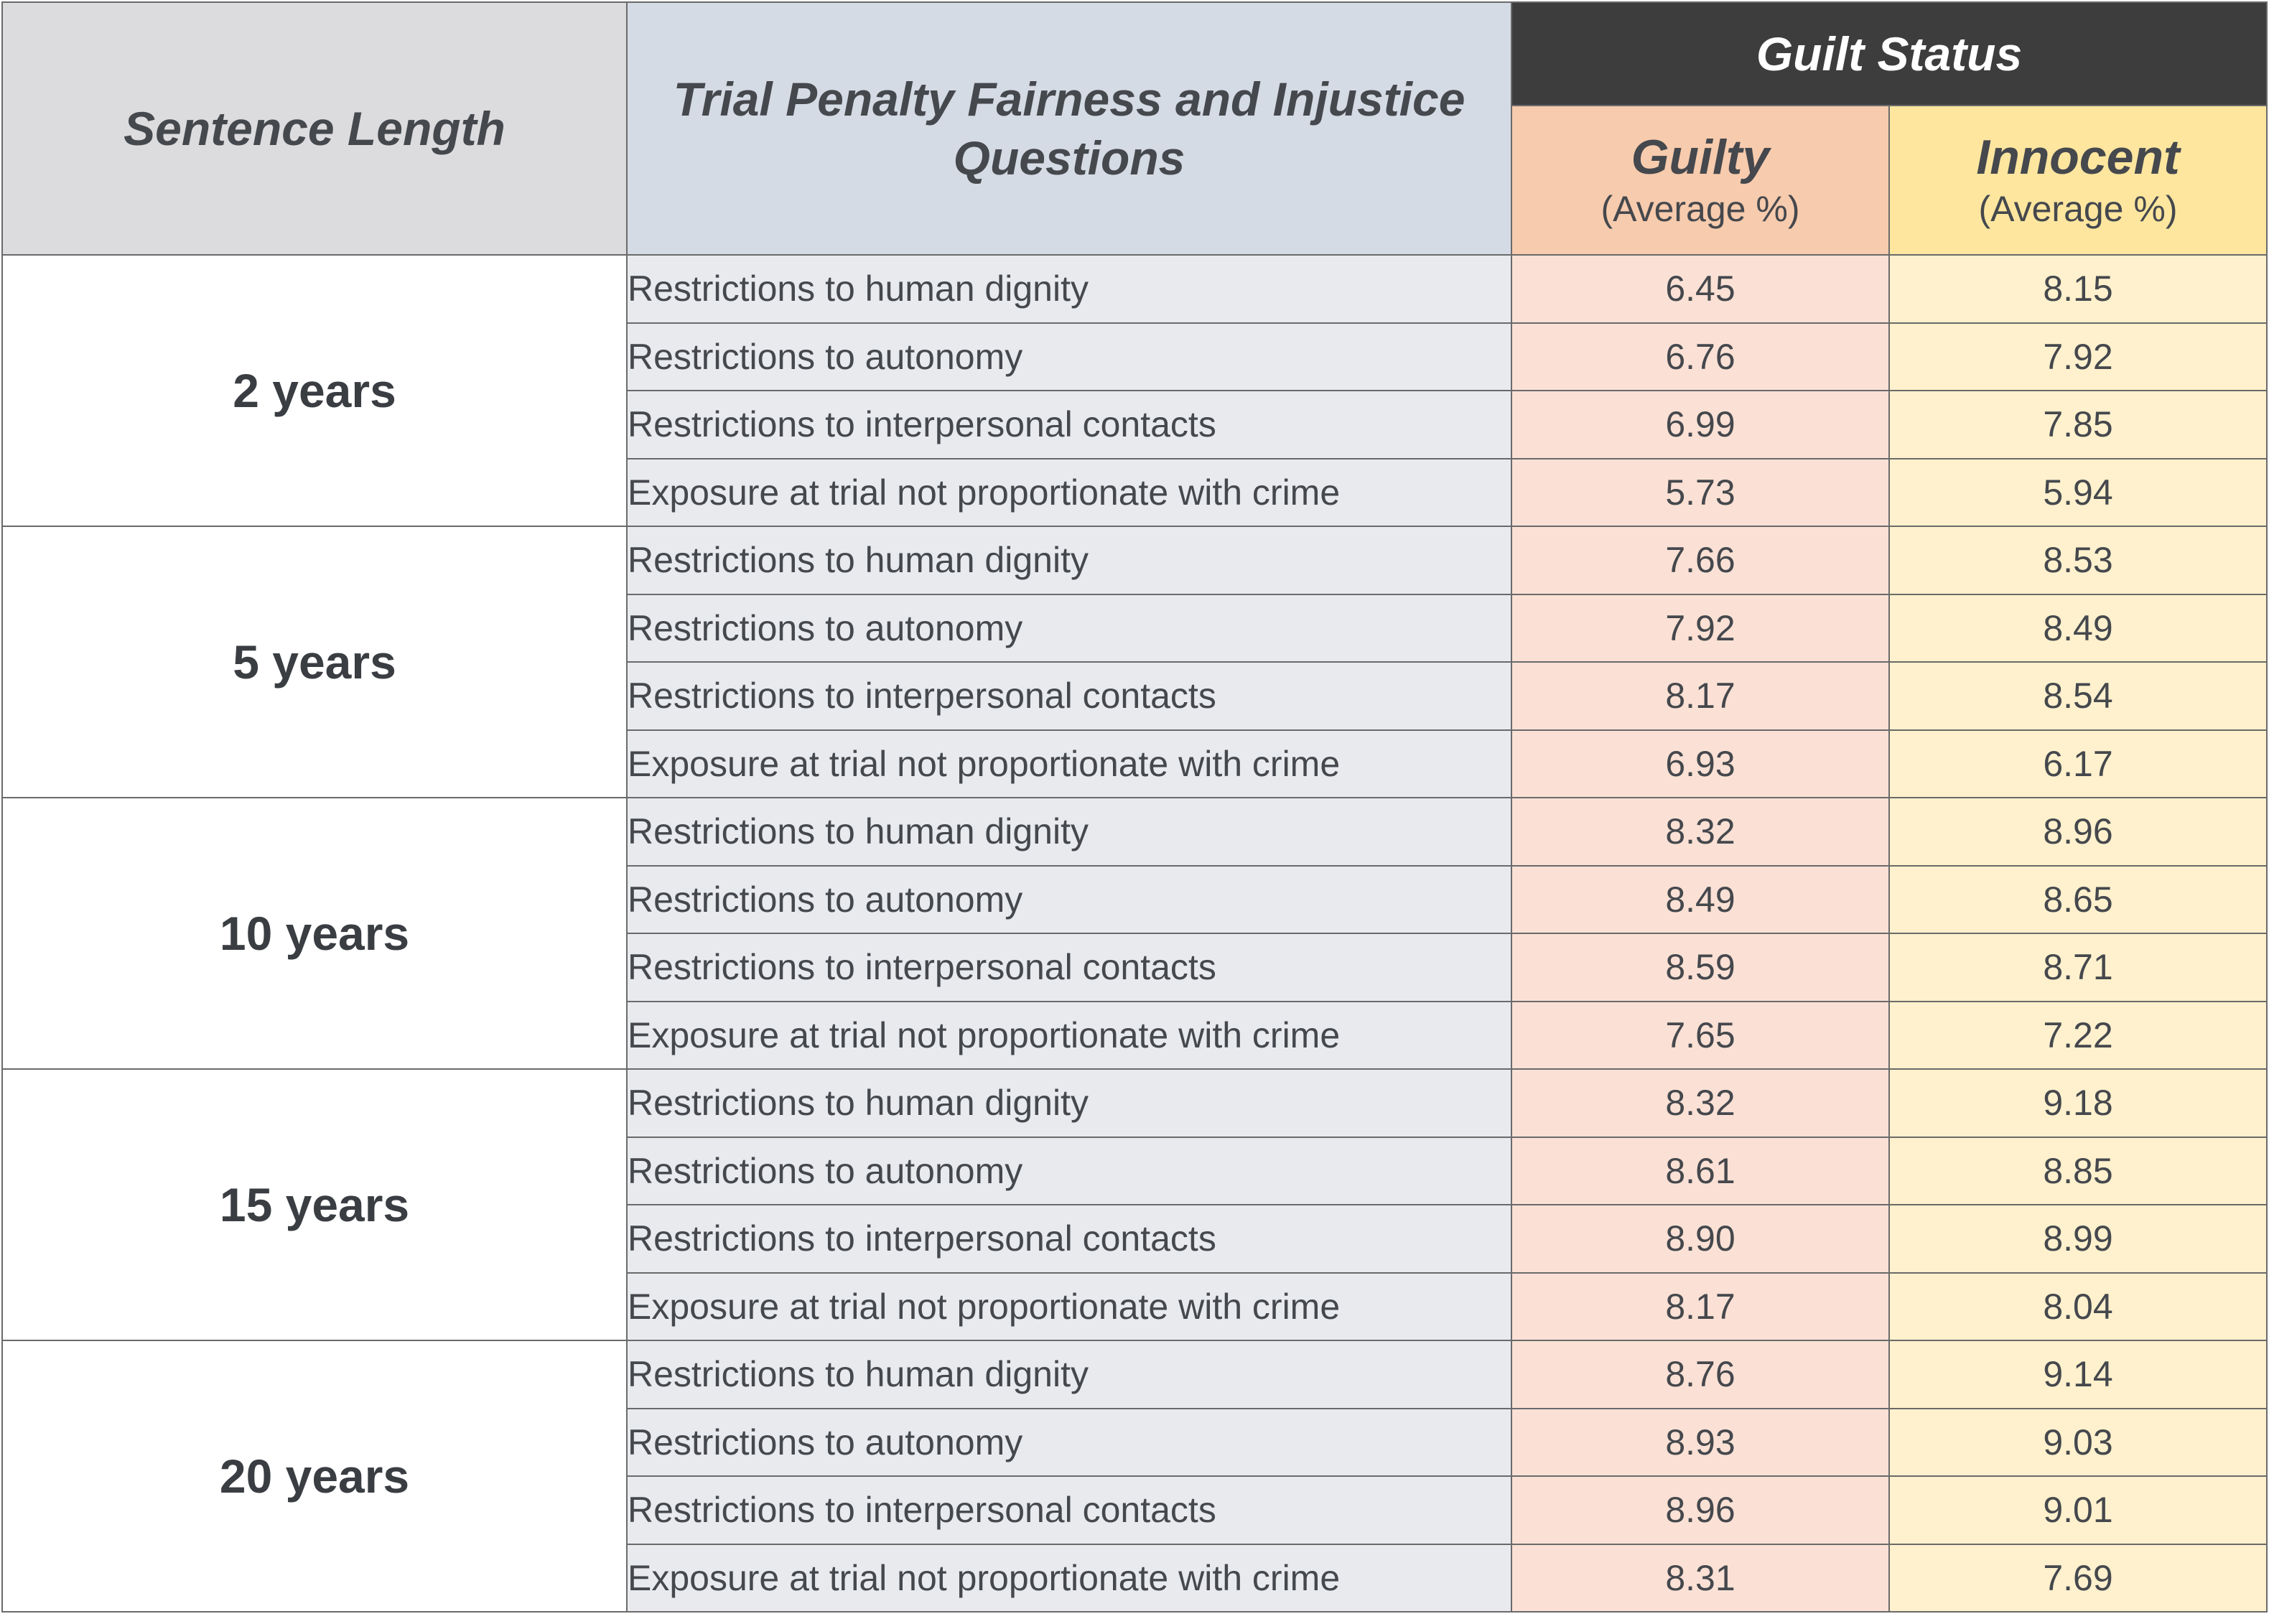  Describe the element at coordinates (1700, 1442) in the screenshot. I see `guilty-value-cell: 8.93` at that location.